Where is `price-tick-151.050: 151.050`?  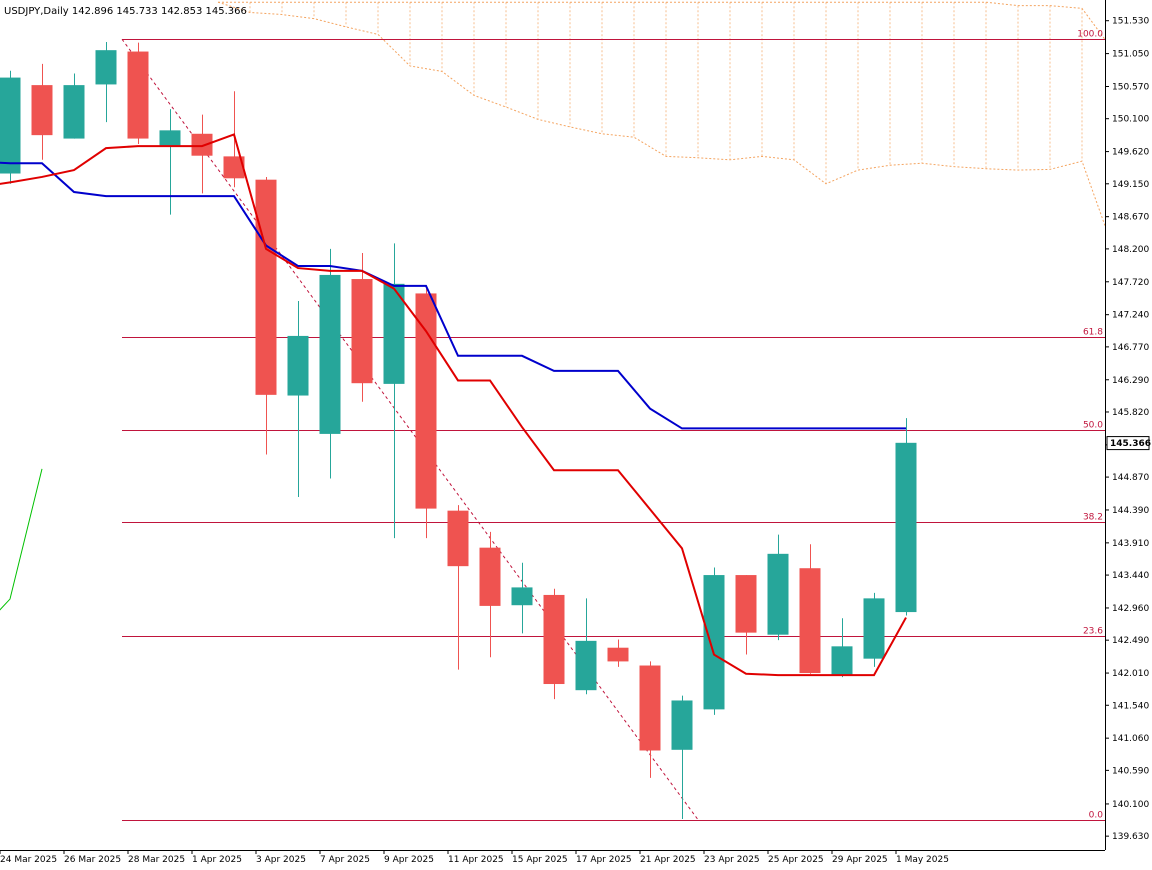
price-tick-151.050: 151.050 is located at coordinates (1130, 55).